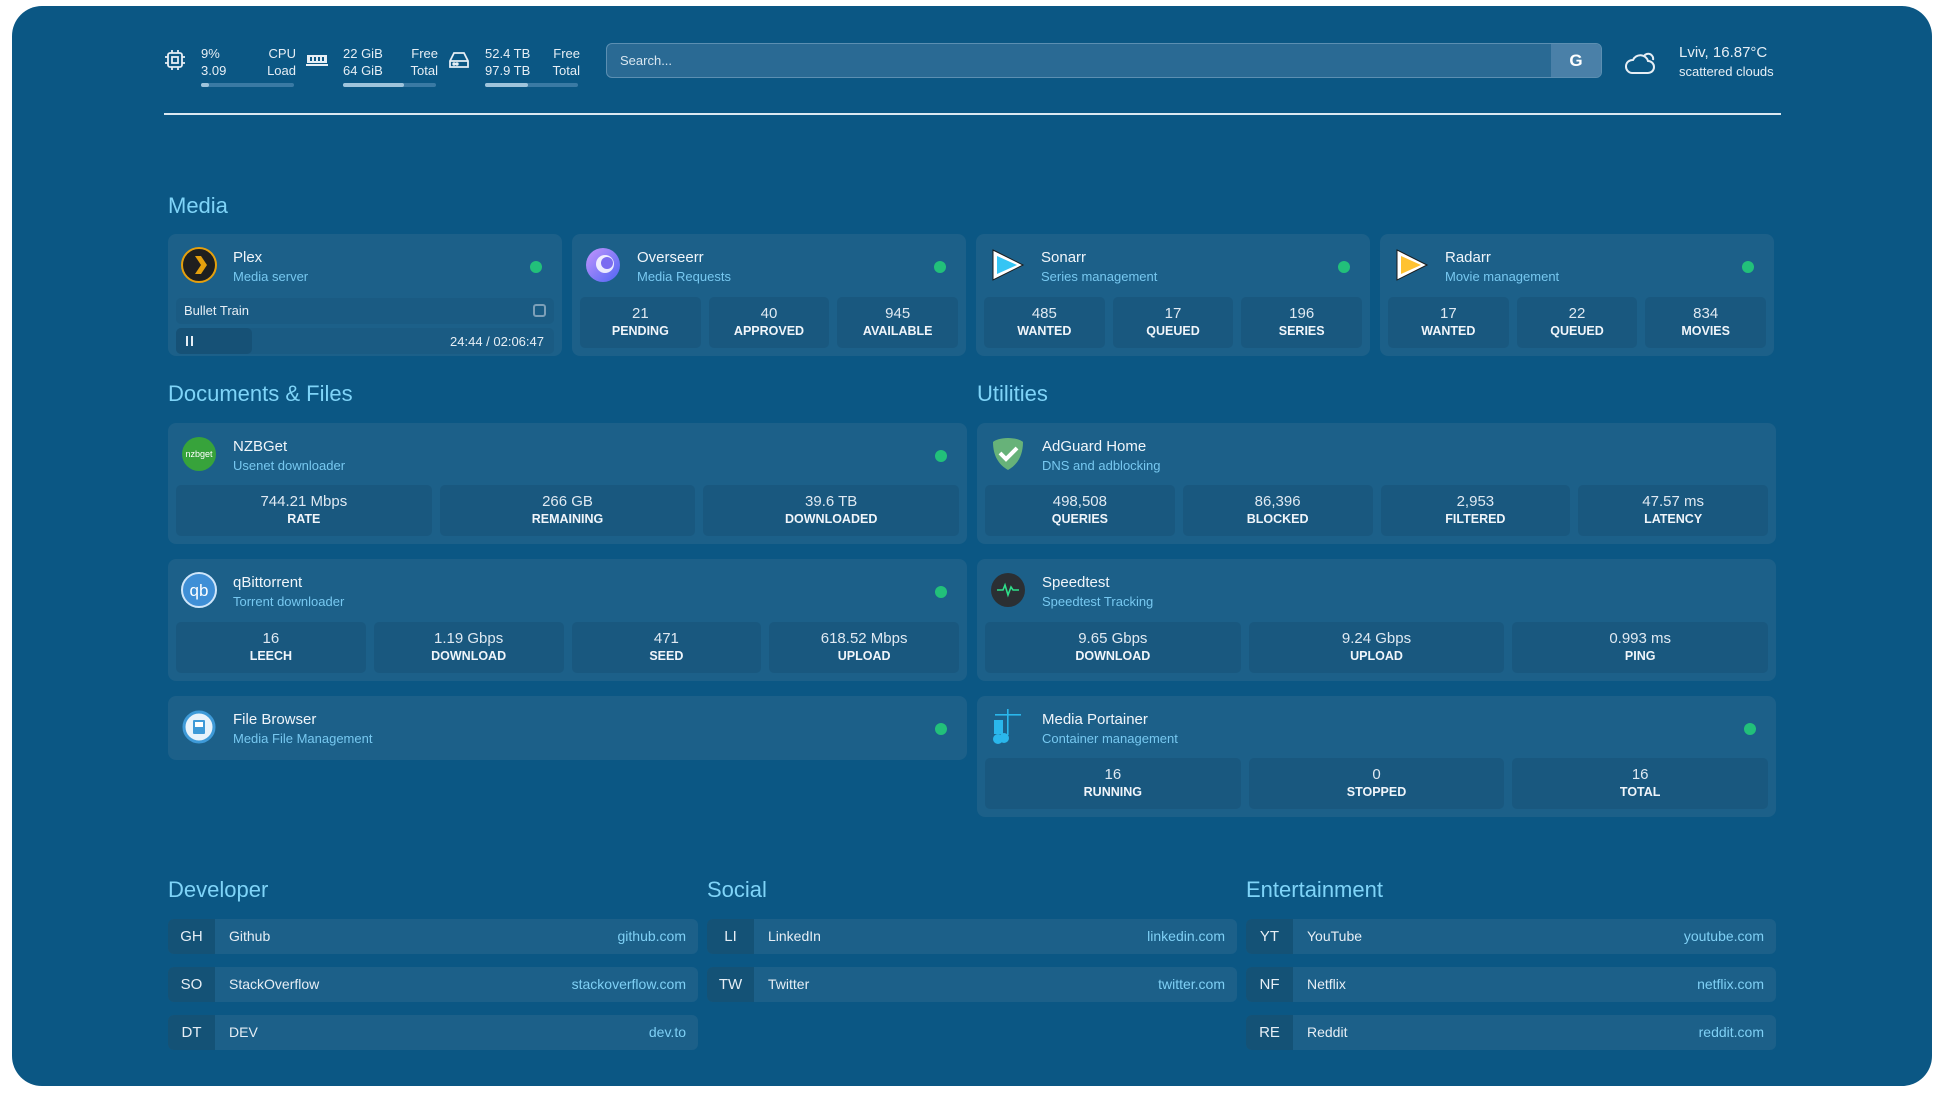 The width and height of the screenshot is (1944, 1104). Describe the element at coordinates (1511, 1032) in the screenshot. I see `bookmark-reddit: RE Reddit reddit.com` at that location.